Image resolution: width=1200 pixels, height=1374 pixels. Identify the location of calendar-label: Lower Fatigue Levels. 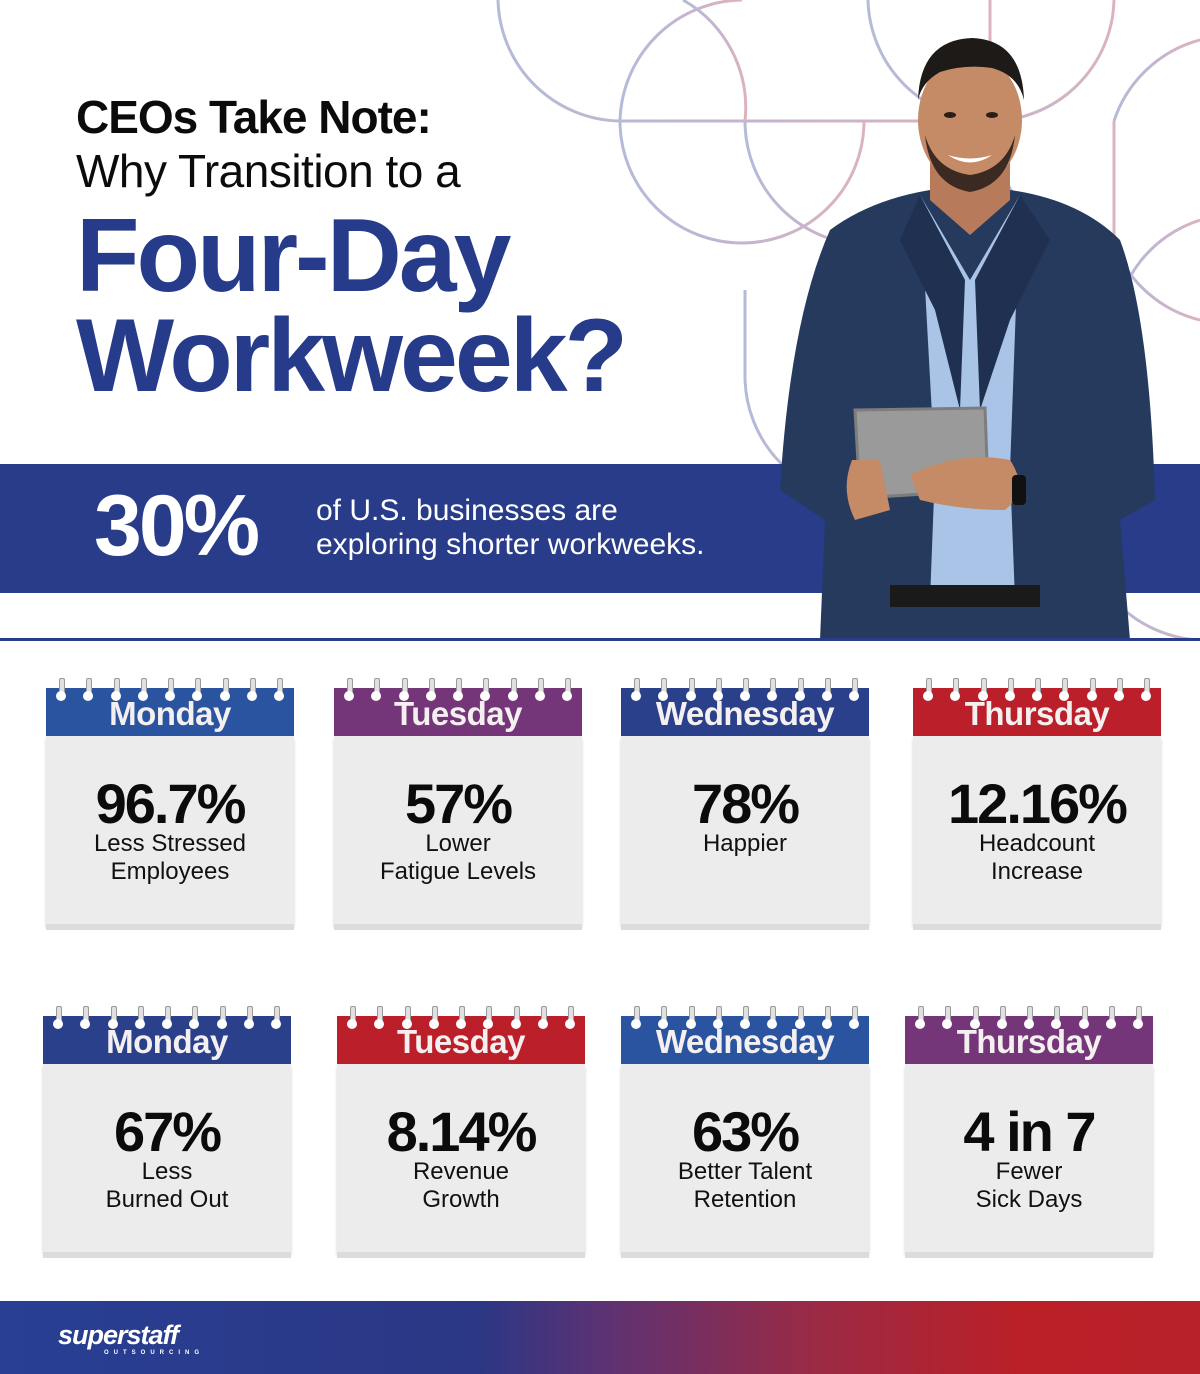
(458, 858).